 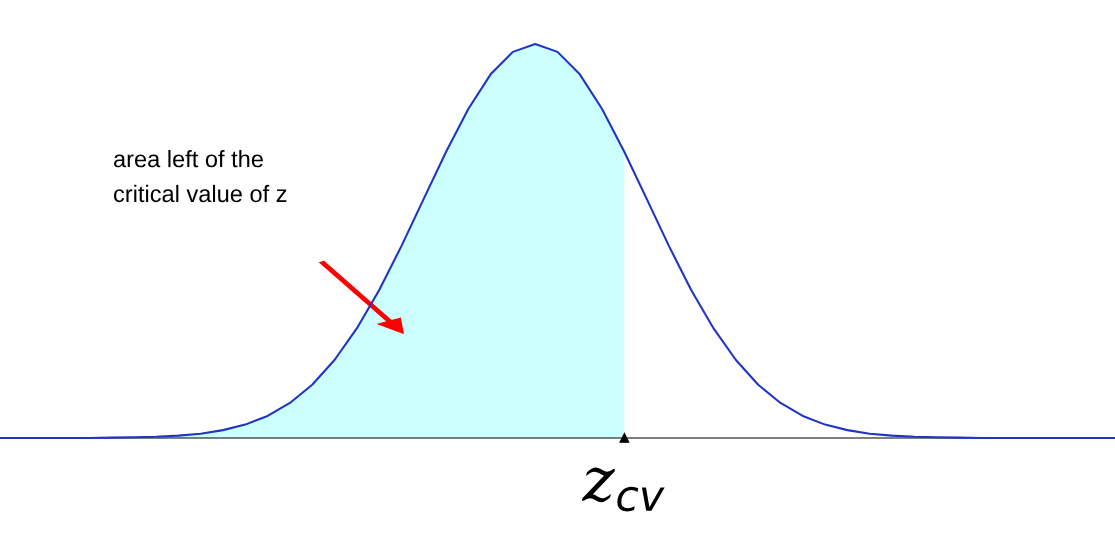 I want to click on annotation: area left of the critical value of z, so click(x=200, y=176).